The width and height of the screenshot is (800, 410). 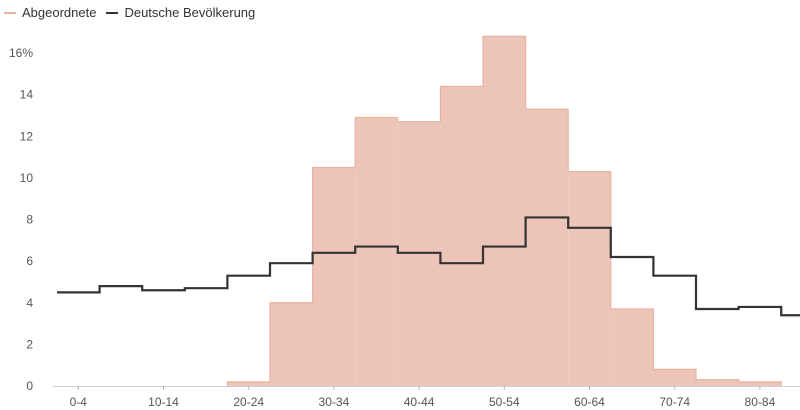 What do you see at coordinates (248, 402) in the screenshot?
I see `x-tick-label-20-24: 20-24` at bounding box center [248, 402].